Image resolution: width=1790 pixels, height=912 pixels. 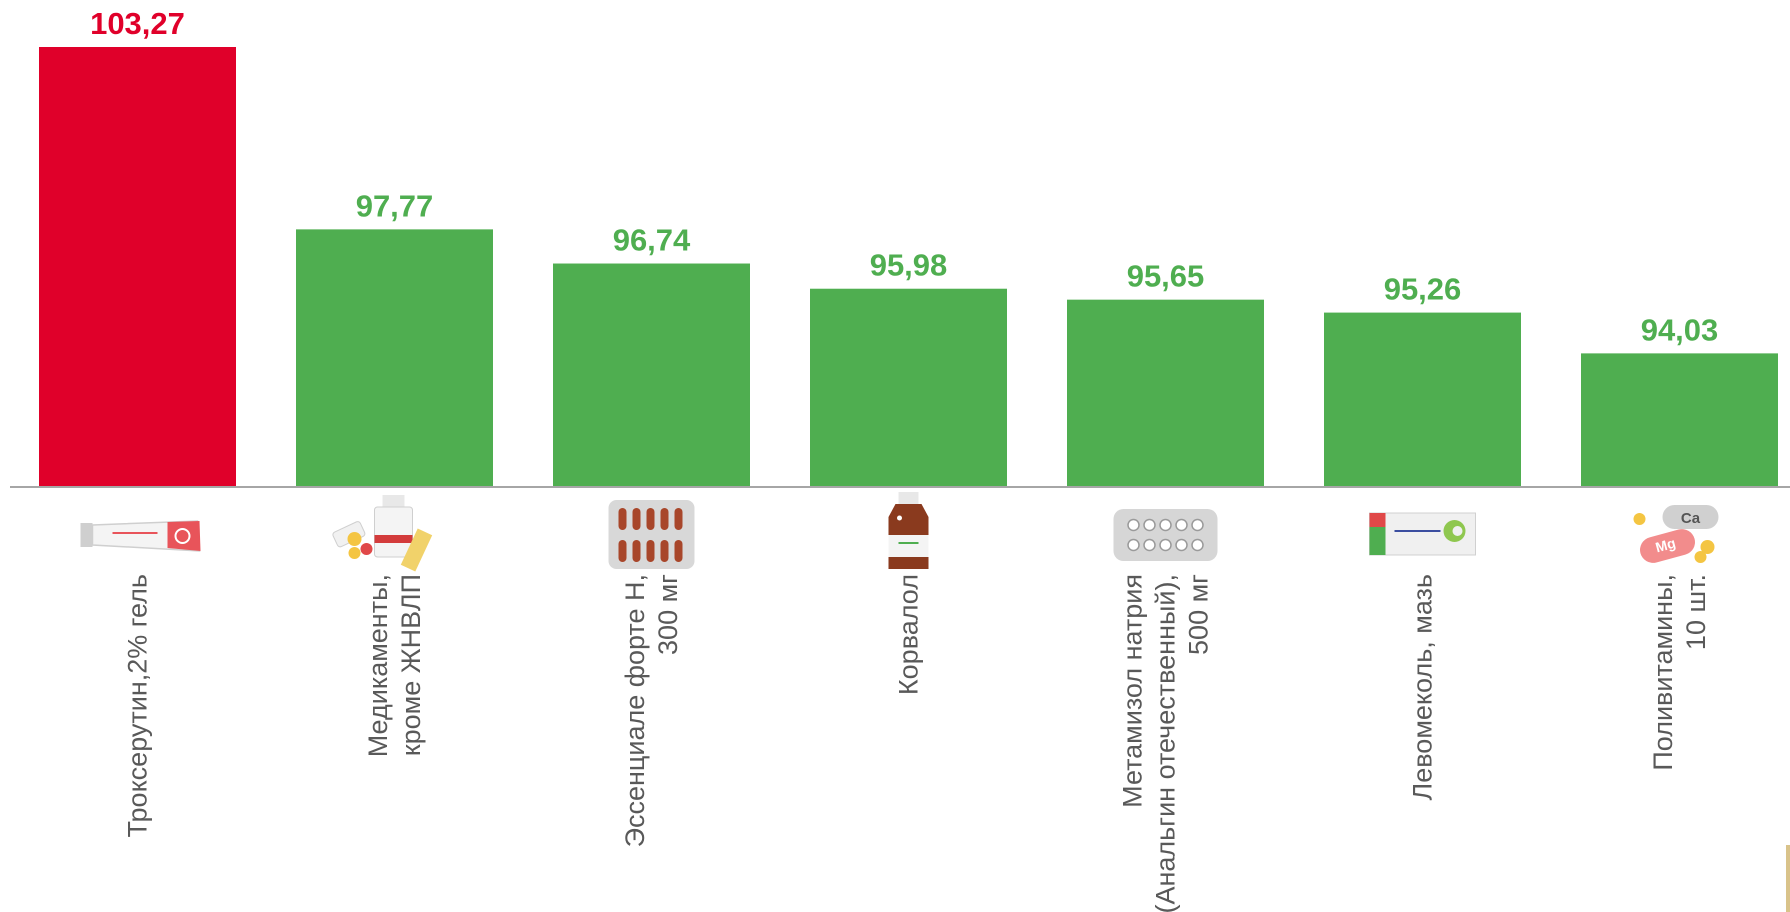 I want to click on tube-swirl, so click(x=182, y=536).